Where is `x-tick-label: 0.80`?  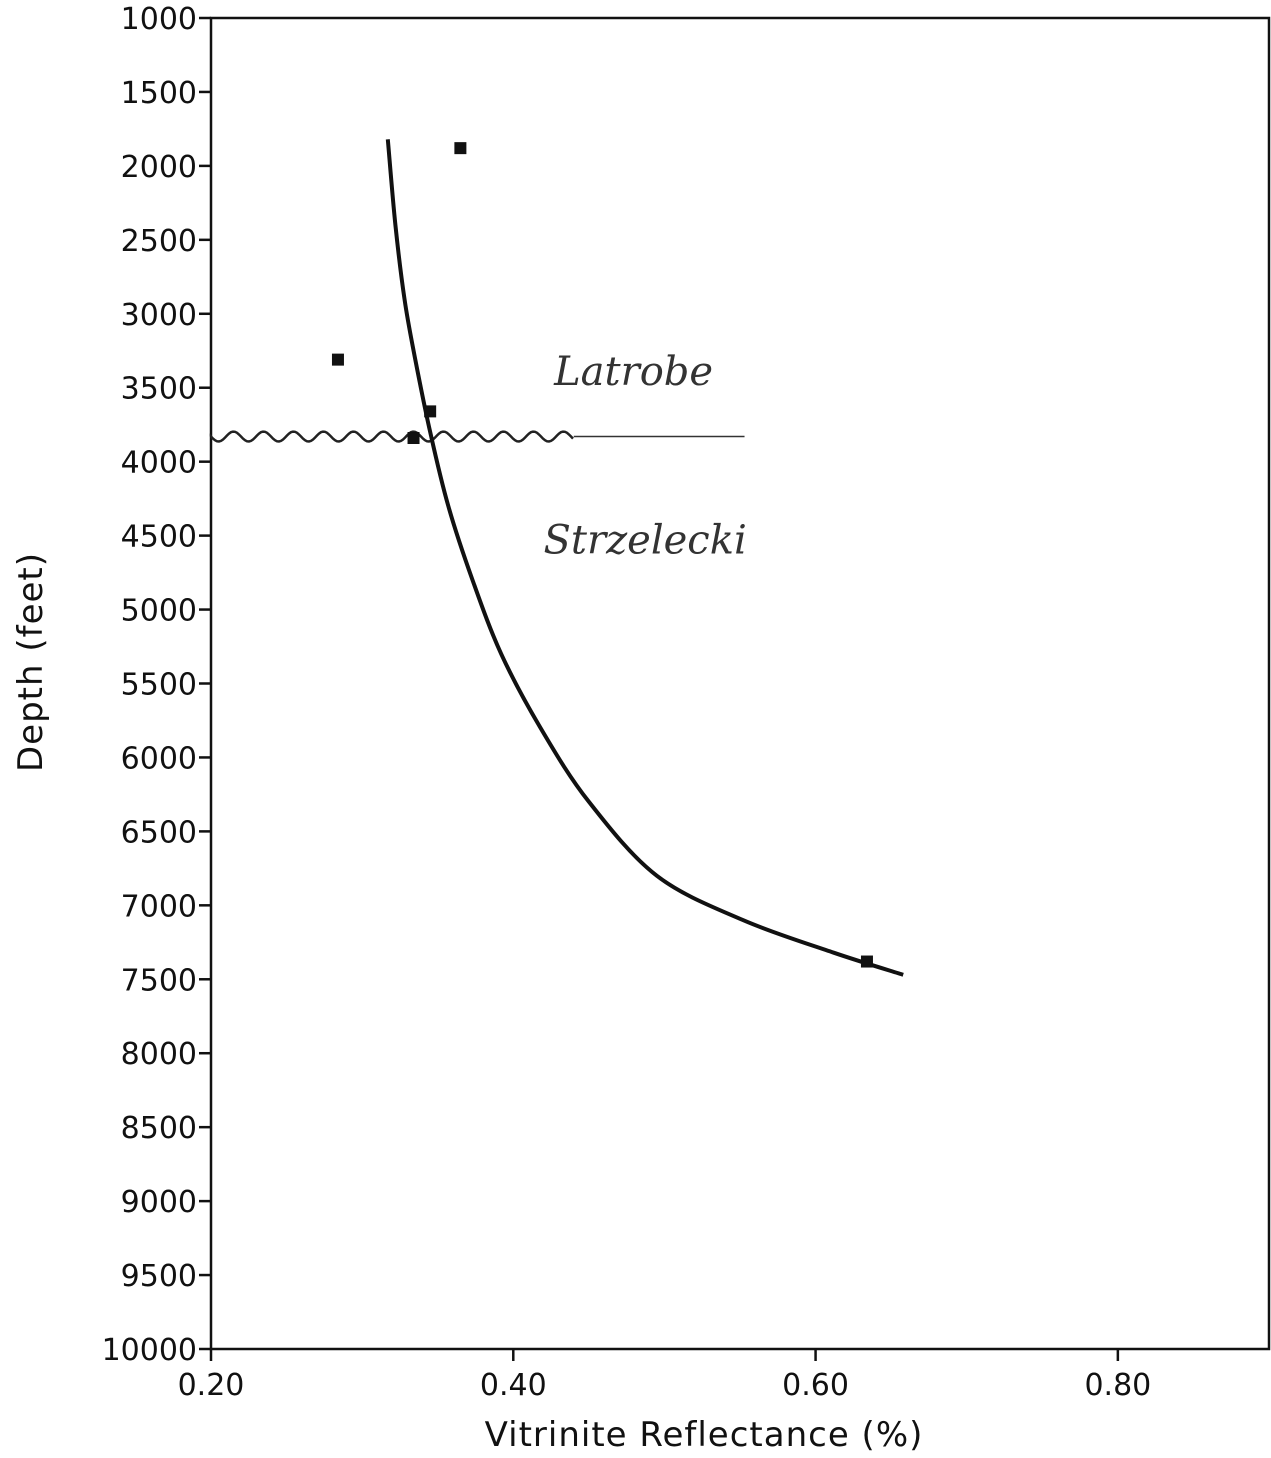 x-tick-label: 0.80 is located at coordinates (1117, 1385).